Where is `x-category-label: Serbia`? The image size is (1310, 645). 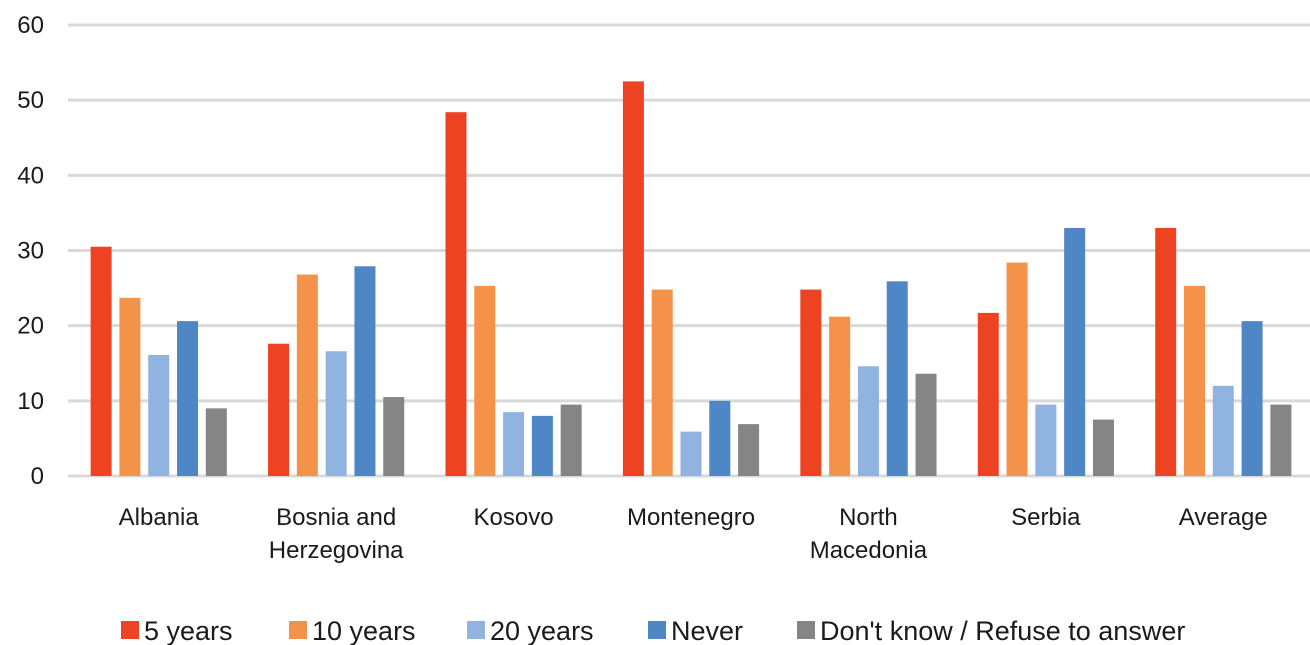 x-category-label: Serbia is located at coordinates (1046, 517).